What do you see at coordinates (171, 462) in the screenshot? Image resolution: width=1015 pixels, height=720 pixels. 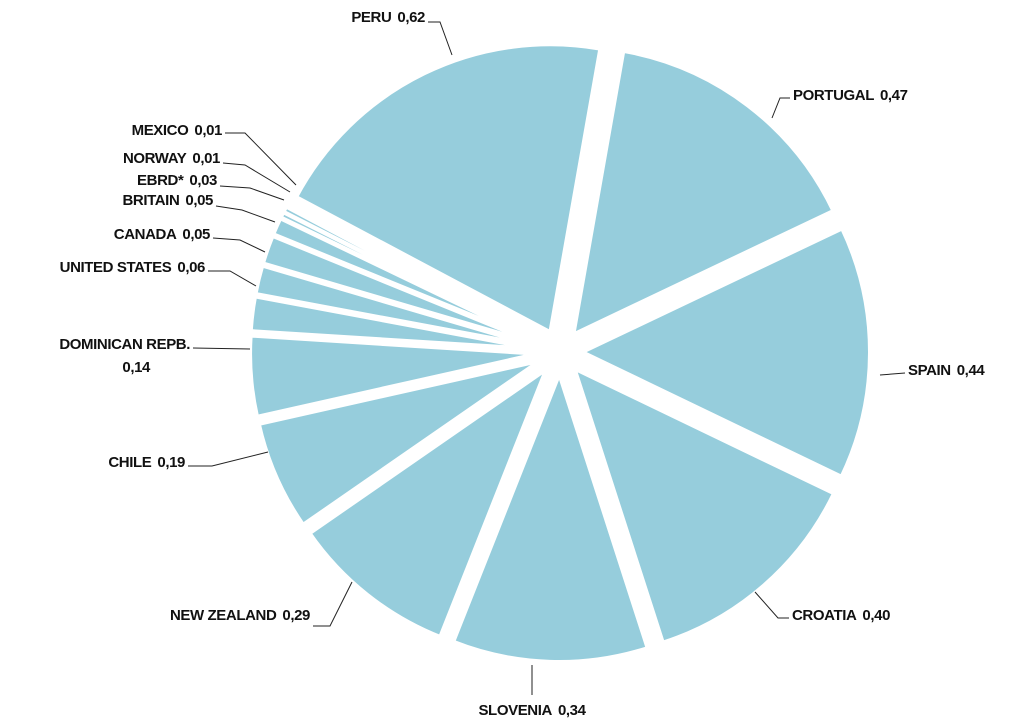 I see `value-label: 0,19` at bounding box center [171, 462].